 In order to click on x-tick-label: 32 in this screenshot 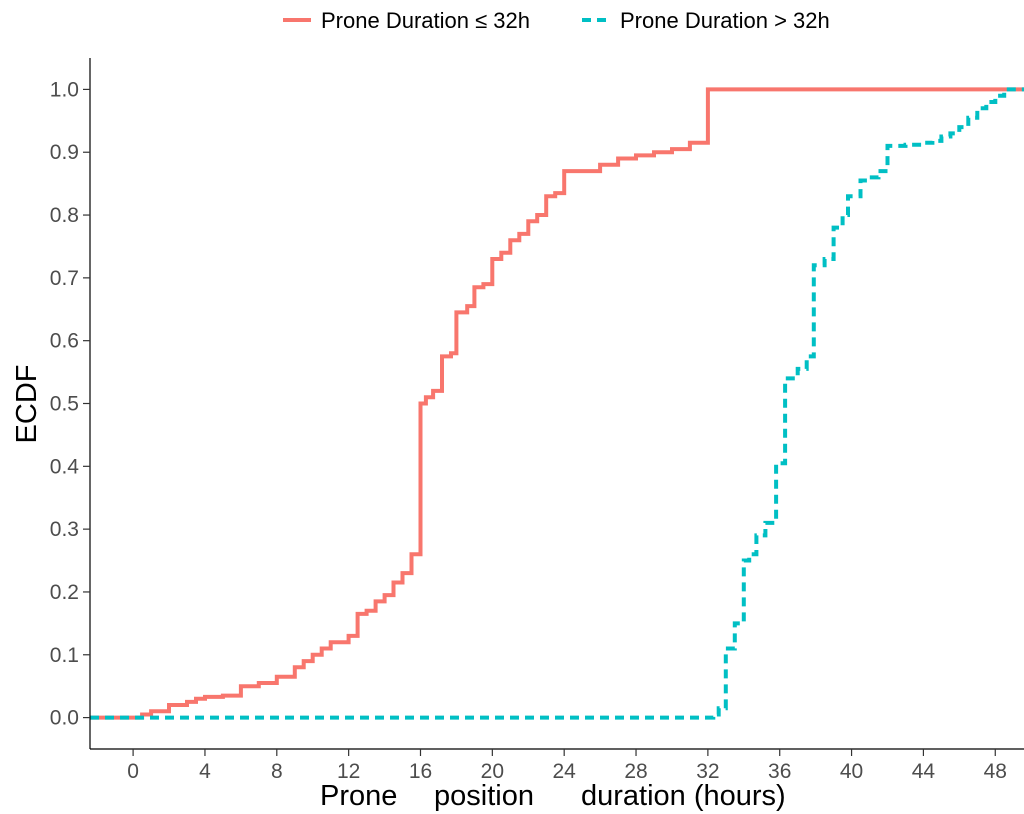, I will do `click(707, 771)`.